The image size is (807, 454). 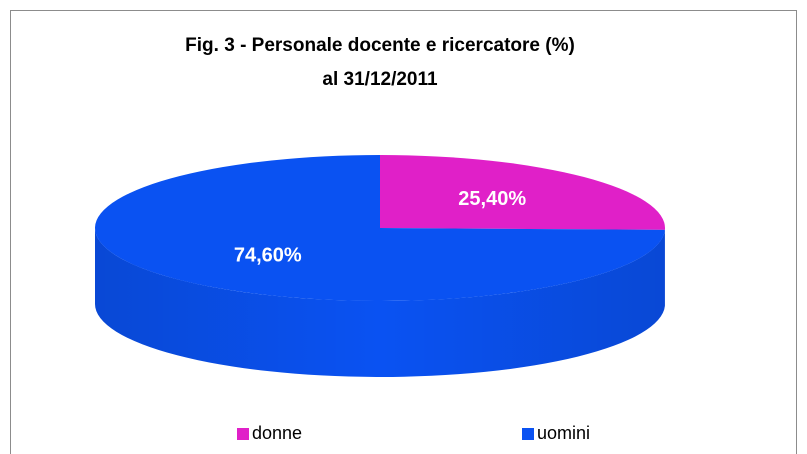 What do you see at coordinates (492, 199) in the screenshot?
I see `value-label: 25,40%` at bounding box center [492, 199].